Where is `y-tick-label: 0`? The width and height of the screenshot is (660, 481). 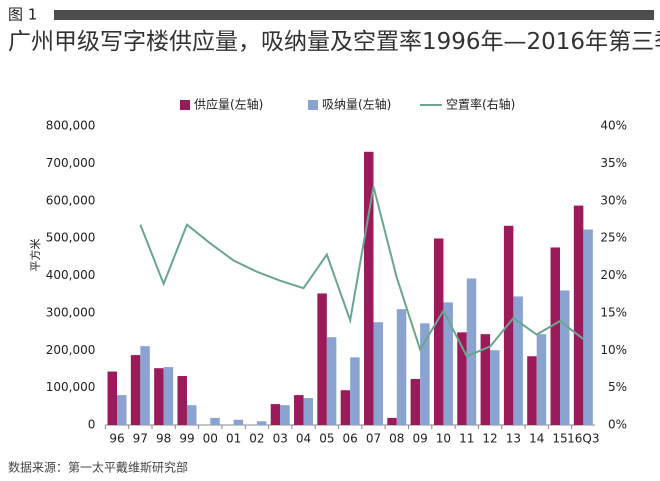
y-tick-label: 0 is located at coordinates (92, 425).